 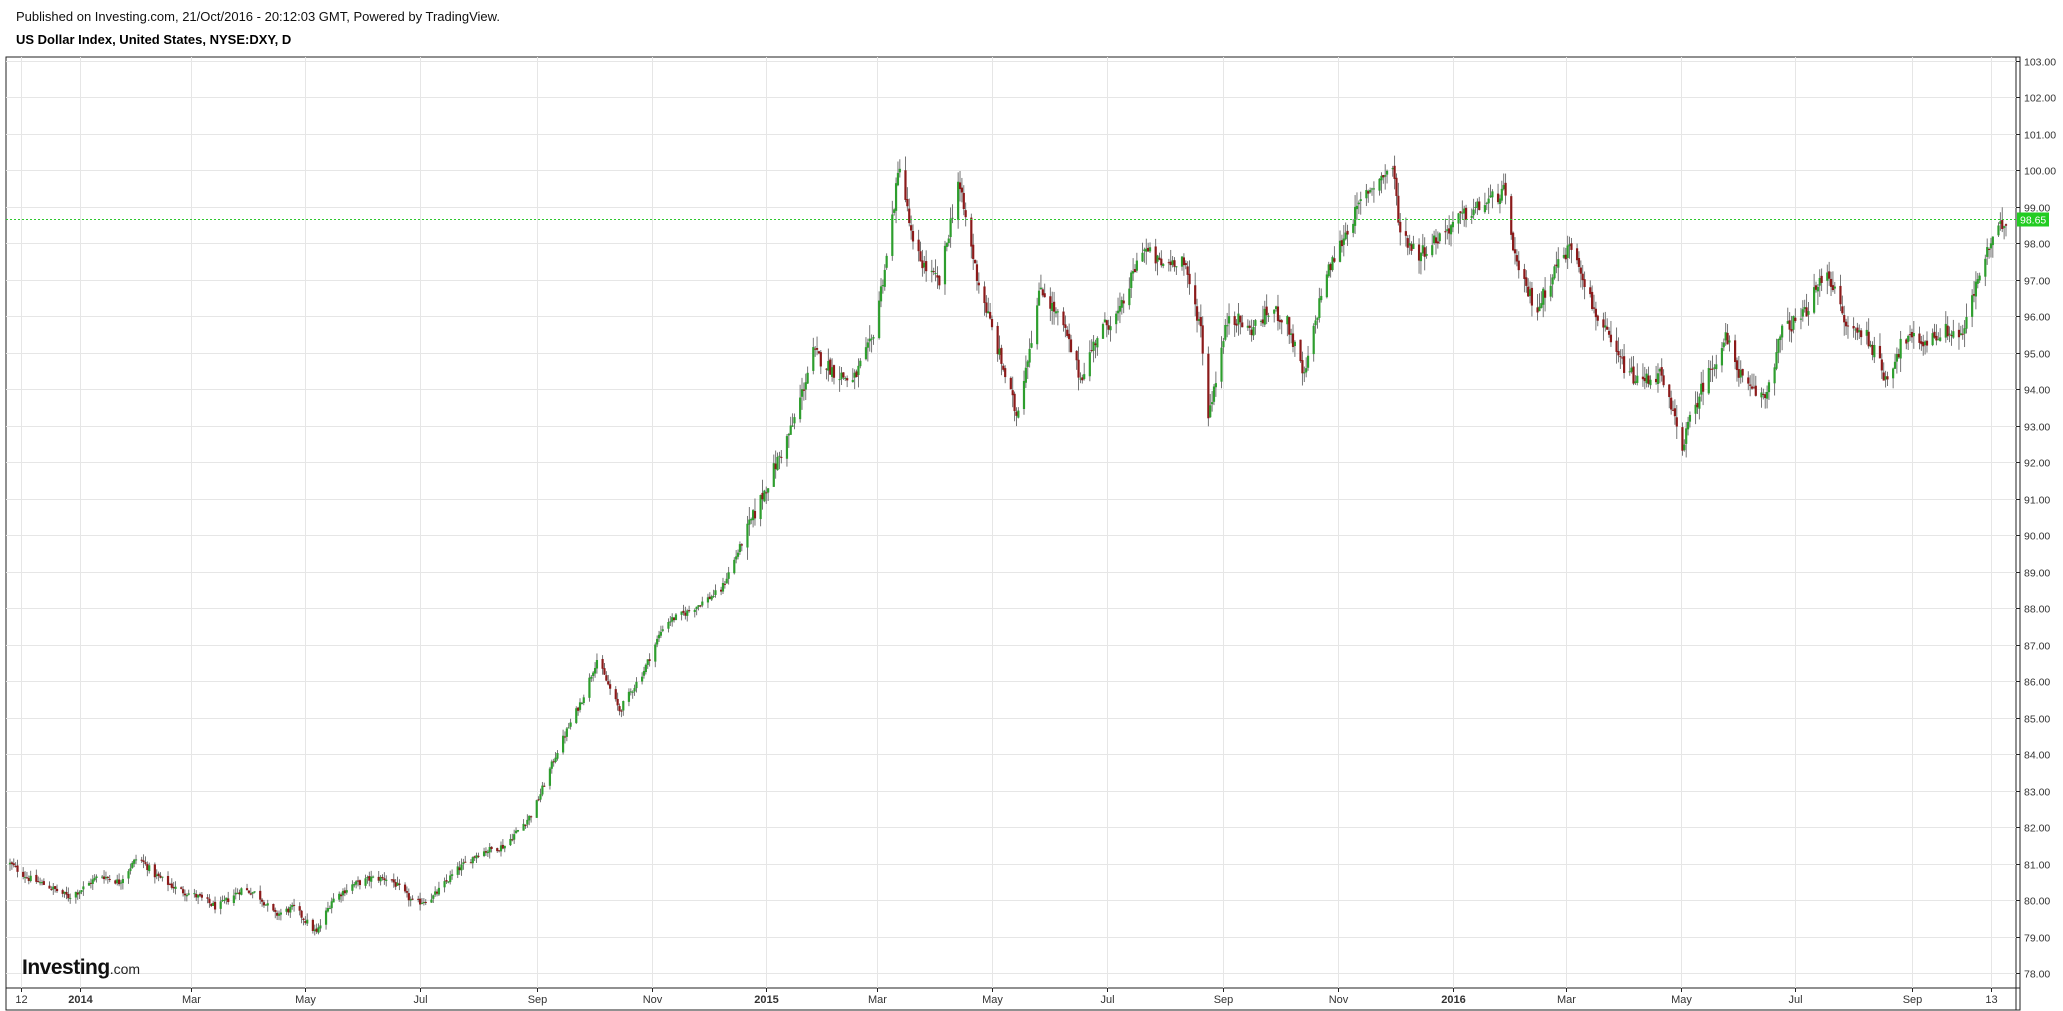 I want to click on y-tick-label: 84.00, so click(x=2037, y=756).